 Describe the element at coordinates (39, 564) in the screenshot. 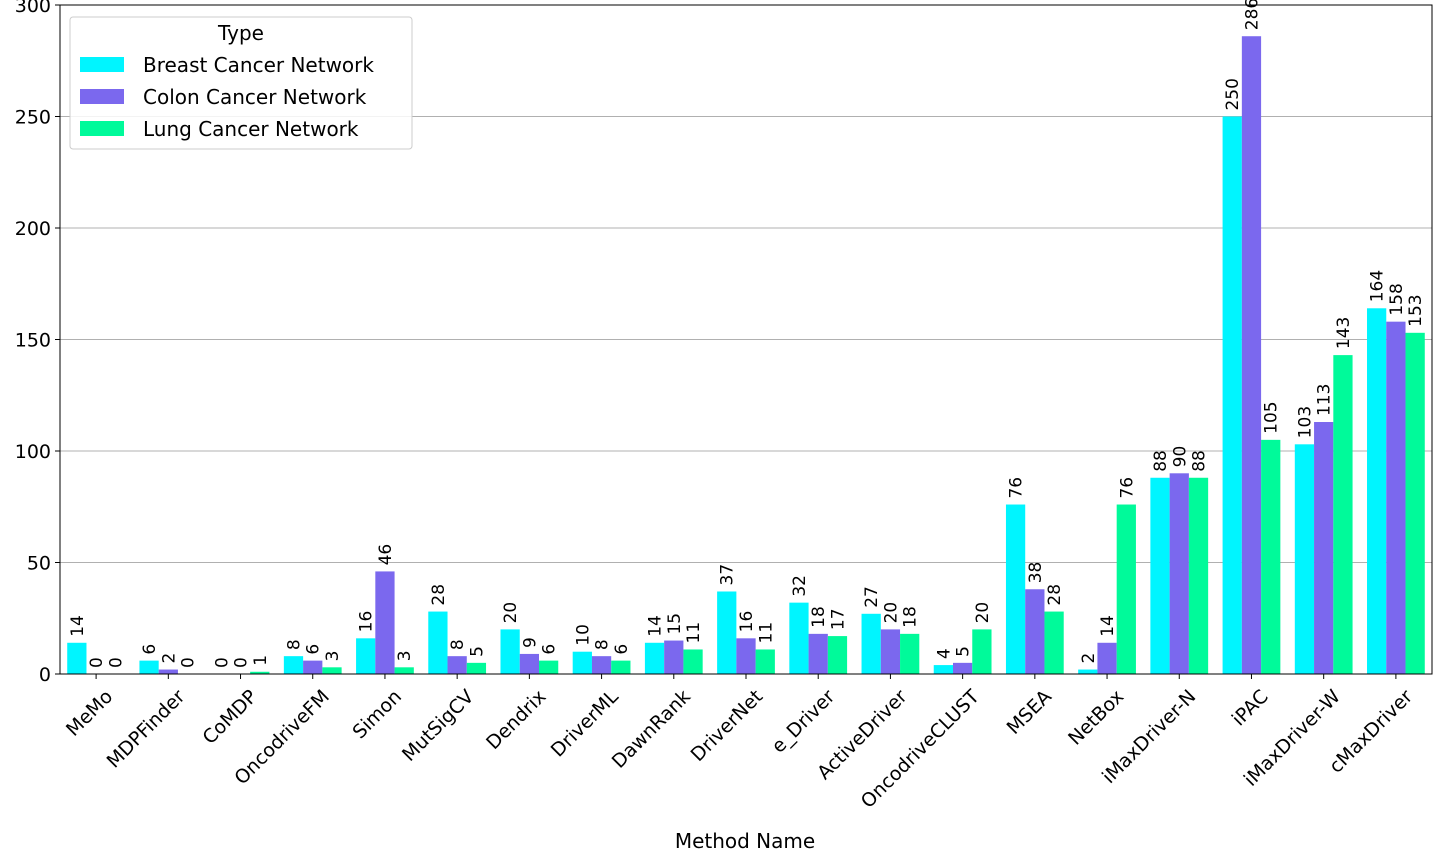

I see `y-tick-label: 50` at that location.